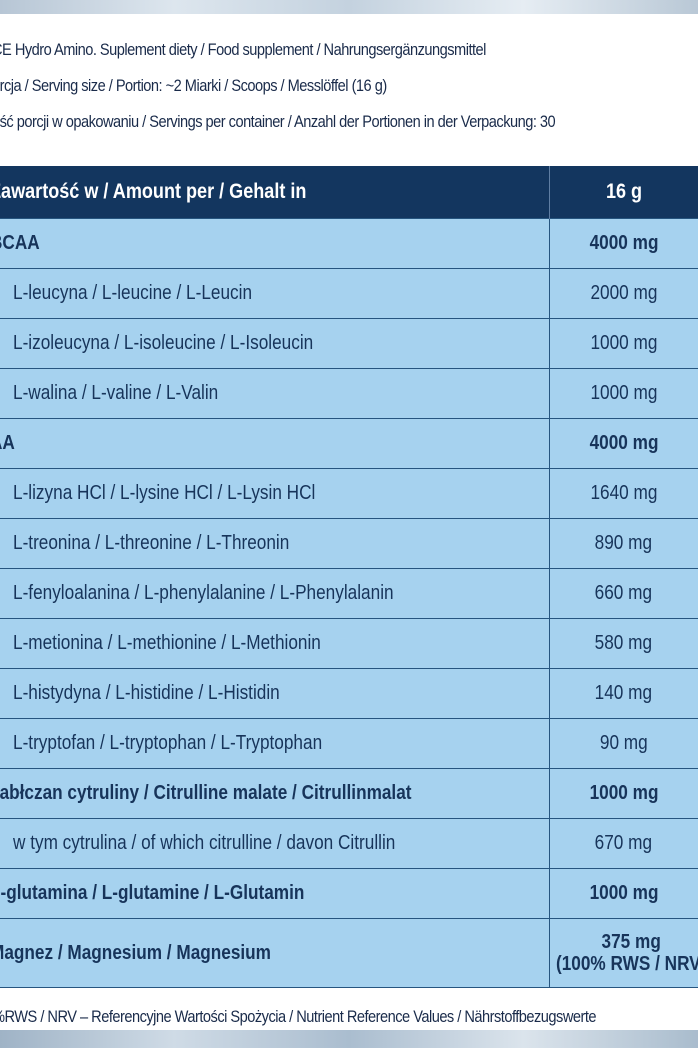  Describe the element at coordinates (274, 443) in the screenshot. I see `nutrient-label: AA` at that location.